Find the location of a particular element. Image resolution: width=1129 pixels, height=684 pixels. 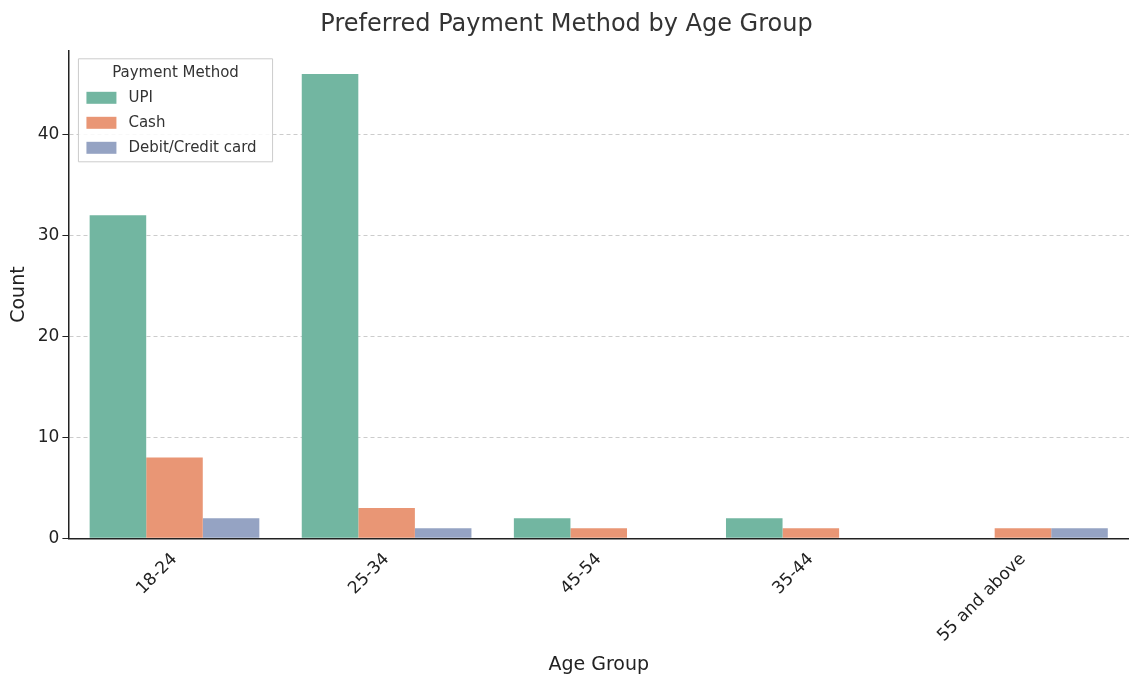

y-axis-title: Count is located at coordinates (17, 294).